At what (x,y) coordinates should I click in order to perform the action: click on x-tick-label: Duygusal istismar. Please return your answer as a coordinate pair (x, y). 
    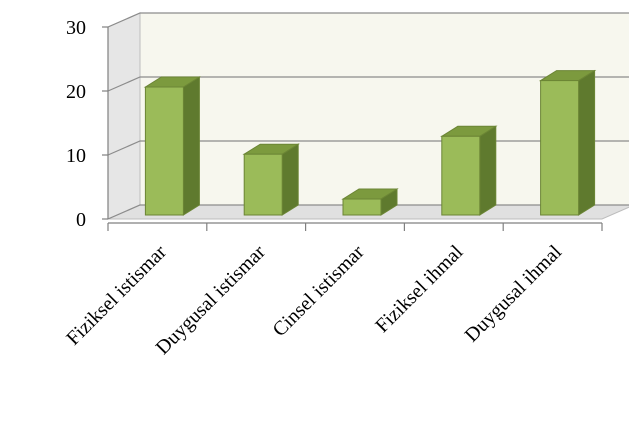
    Looking at the image, I should click on (211, 300).